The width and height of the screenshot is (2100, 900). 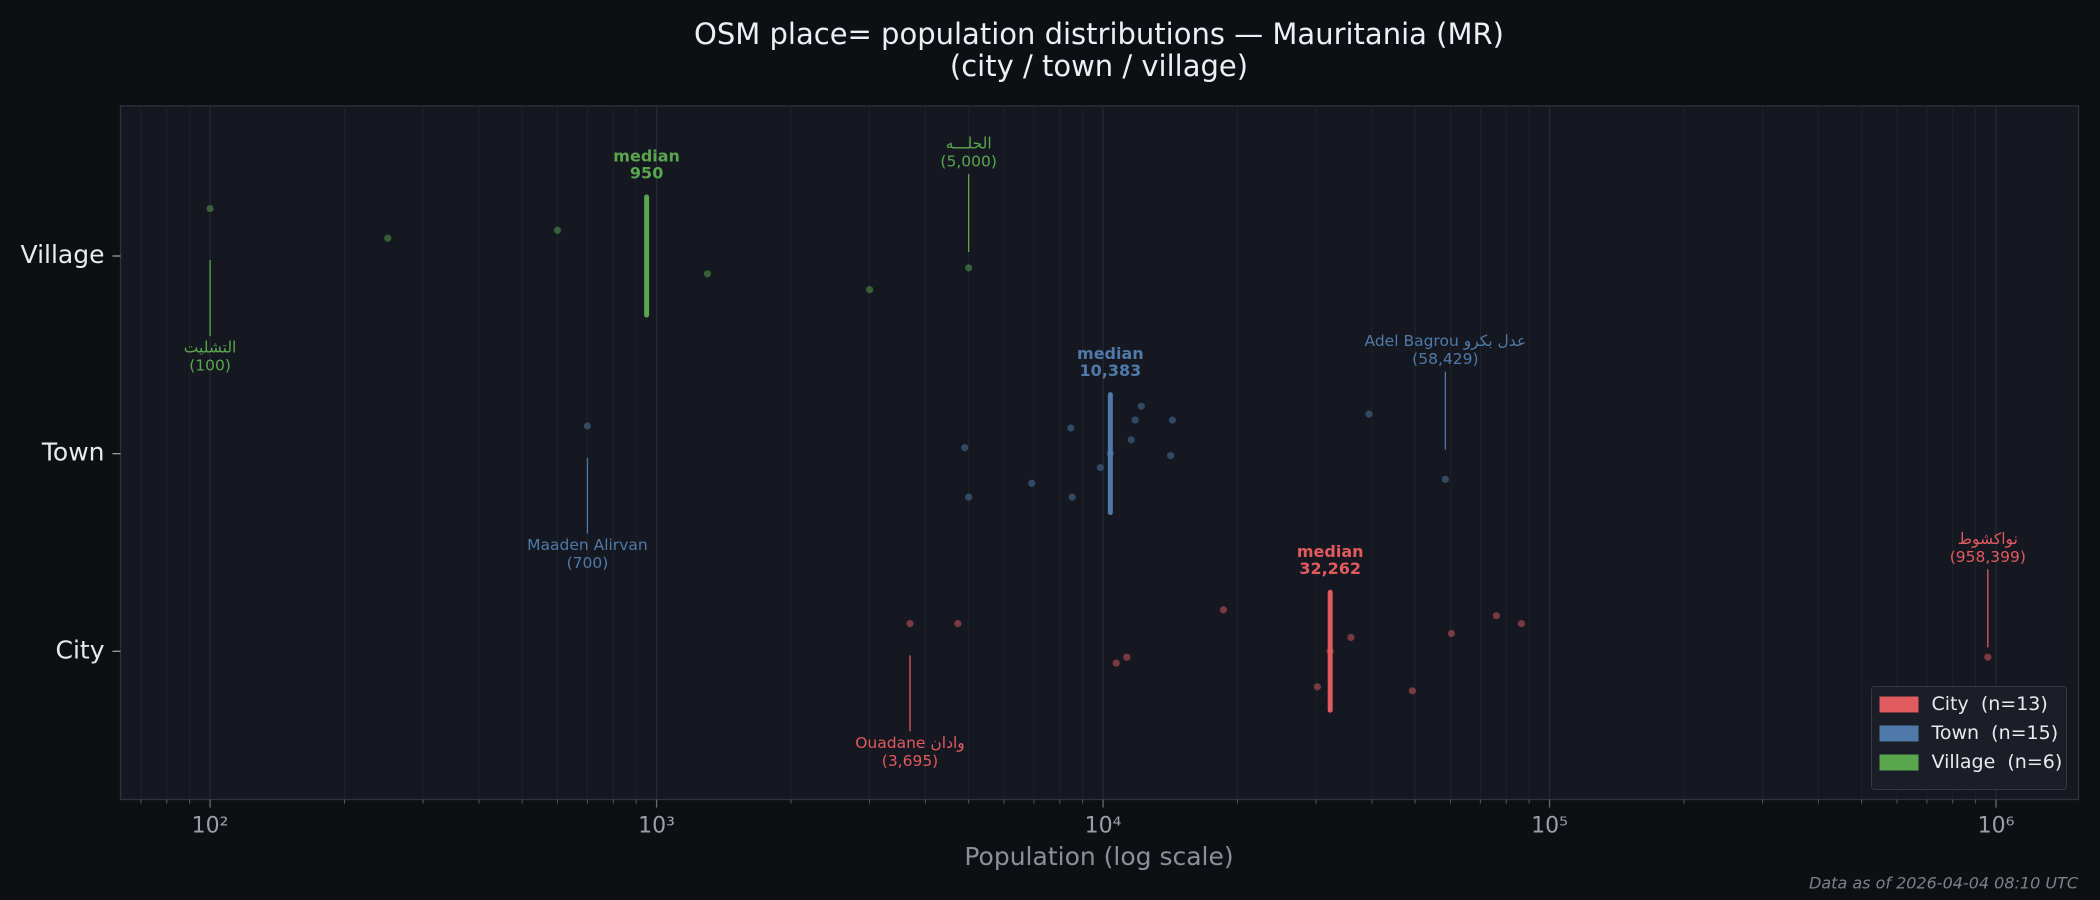 What do you see at coordinates (1988, 557) in the screenshot?
I see `annotation-value: (958,399)` at bounding box center [1988, 557].